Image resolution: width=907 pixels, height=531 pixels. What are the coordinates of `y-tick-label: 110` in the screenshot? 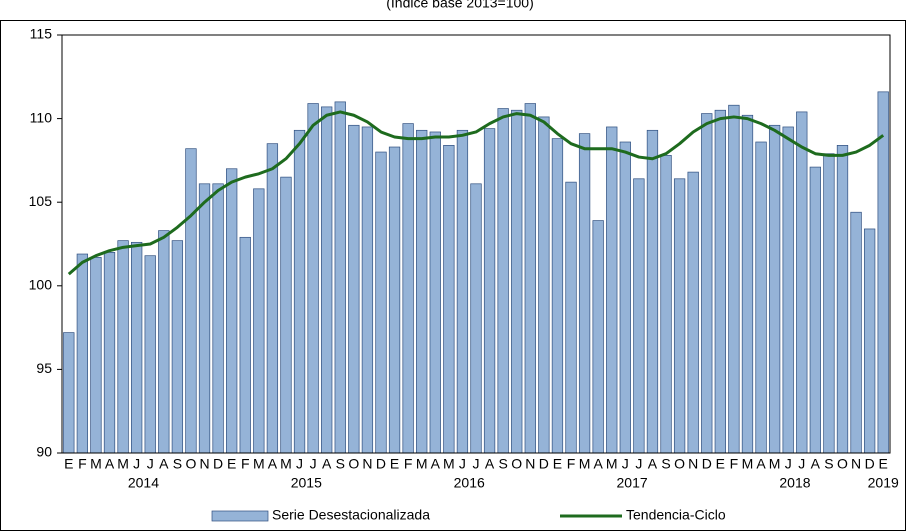 It's located at (41, 117).